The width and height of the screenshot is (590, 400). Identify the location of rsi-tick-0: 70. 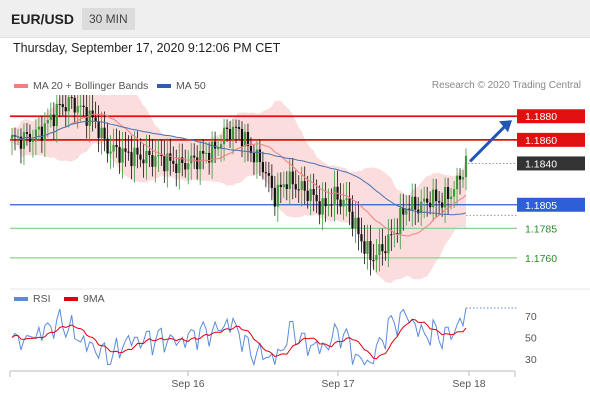
(531, 317).